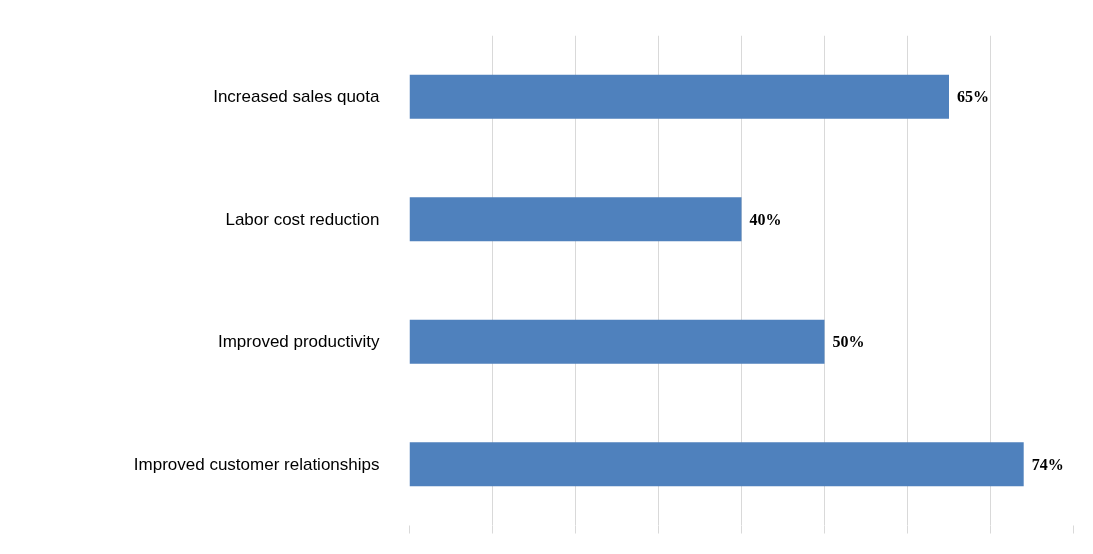 The height and width of the screenshot is (554, 1093). Describe the element at coordinates (973, 97) in the screenshot. I see `data-label: 65%` at that location.